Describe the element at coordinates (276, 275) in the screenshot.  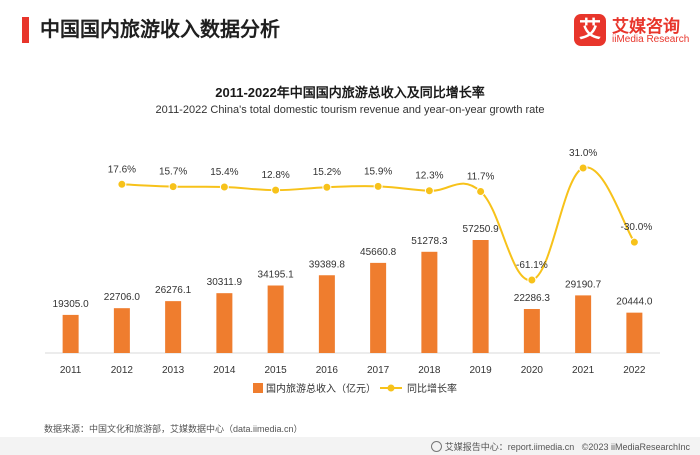
I see `revenue-bar-label: 34195.1` at that location.